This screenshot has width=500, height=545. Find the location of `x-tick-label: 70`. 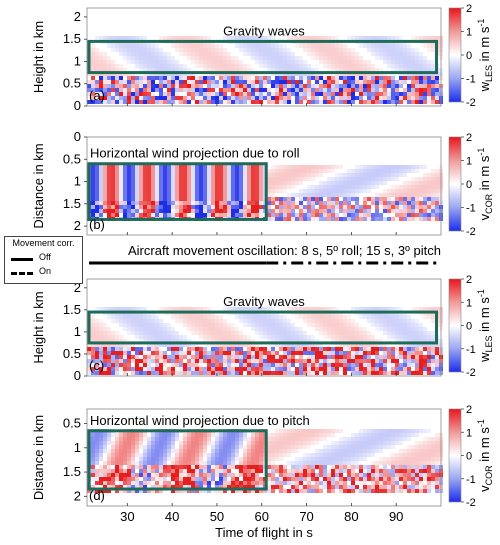

x-tick-label: 70 is located at coordinates (306, 516).